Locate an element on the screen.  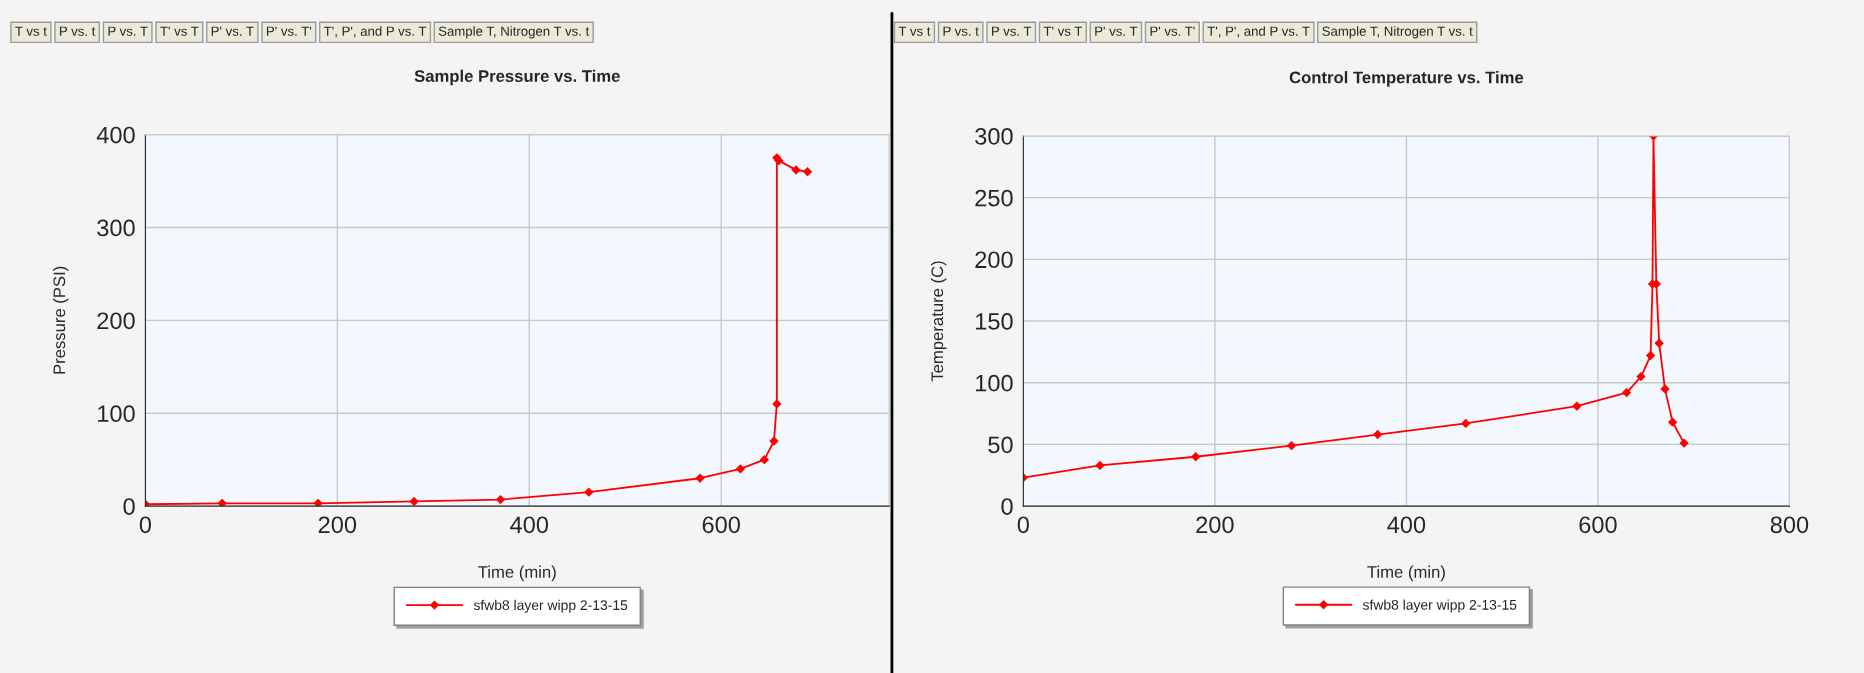
chart-title: Control Temperature vs. Time is located at coordinates (1406, 79).